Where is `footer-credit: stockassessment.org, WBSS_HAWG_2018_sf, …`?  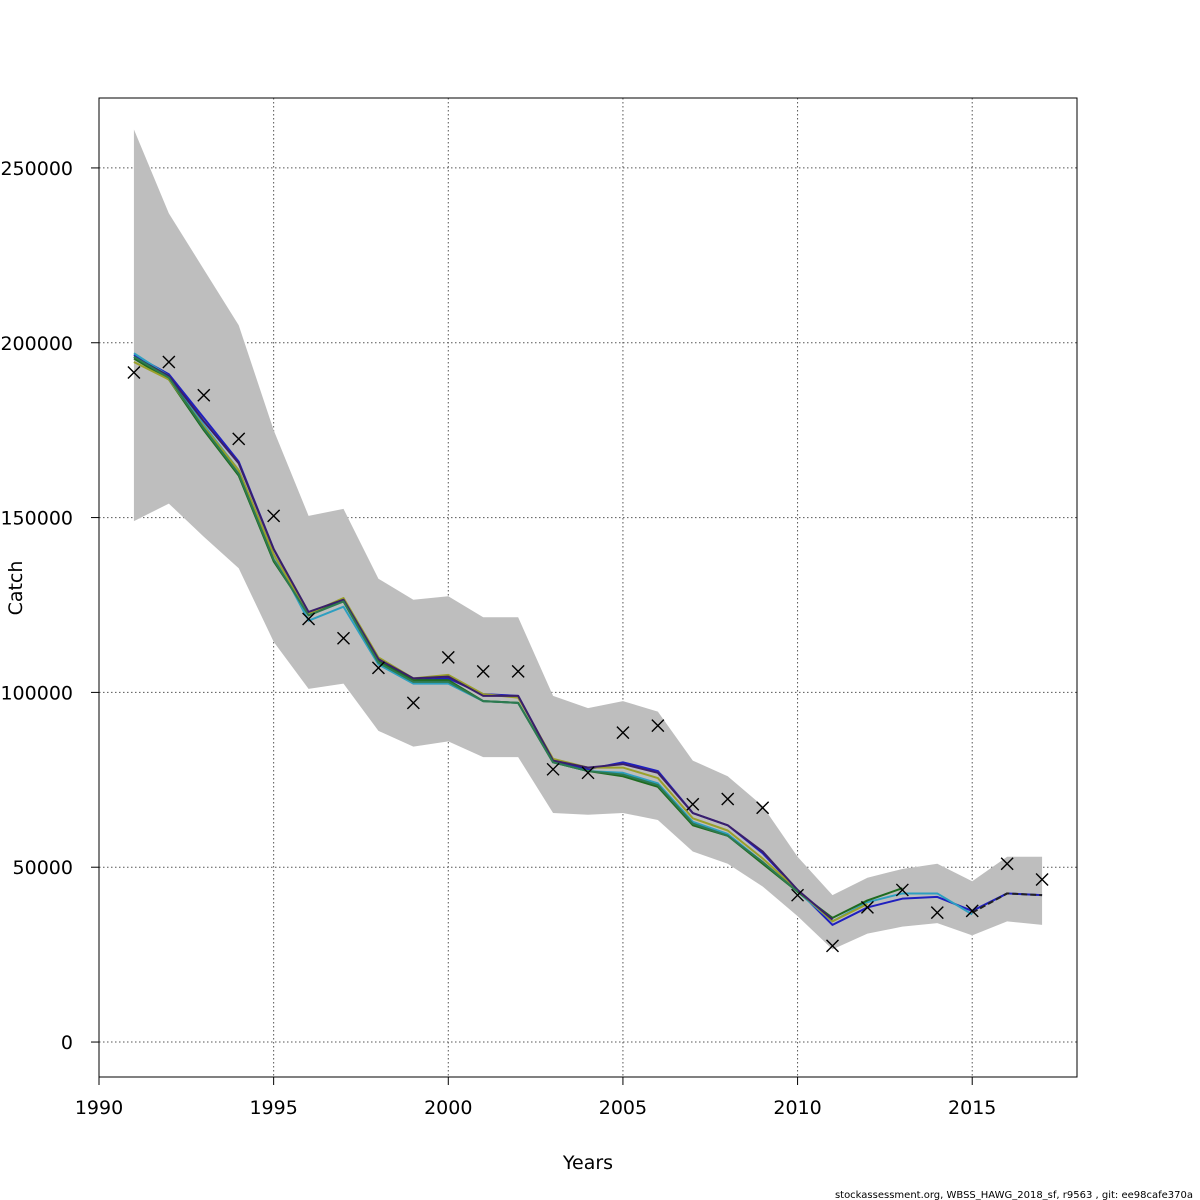 footer-credit: stockassessment.org, WBSS_HAWG_2018_sf, … is located at coordinates (1014, 1195).